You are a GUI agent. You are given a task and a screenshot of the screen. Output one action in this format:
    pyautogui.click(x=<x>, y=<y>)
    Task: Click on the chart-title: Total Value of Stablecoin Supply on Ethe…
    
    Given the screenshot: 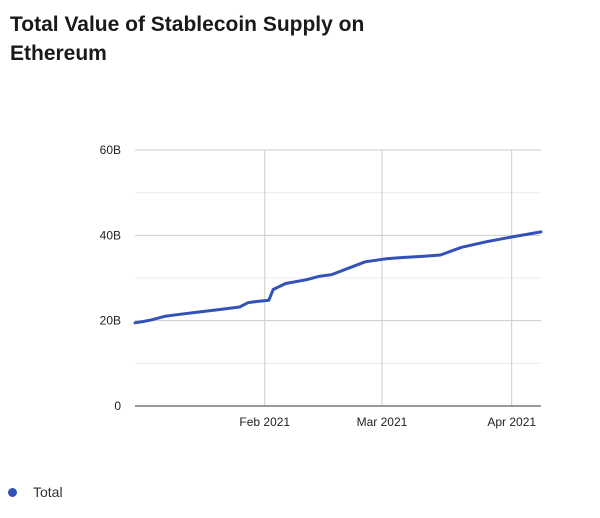 What is the action you would take?
    pyautogui.click(x=187, y=39)
    